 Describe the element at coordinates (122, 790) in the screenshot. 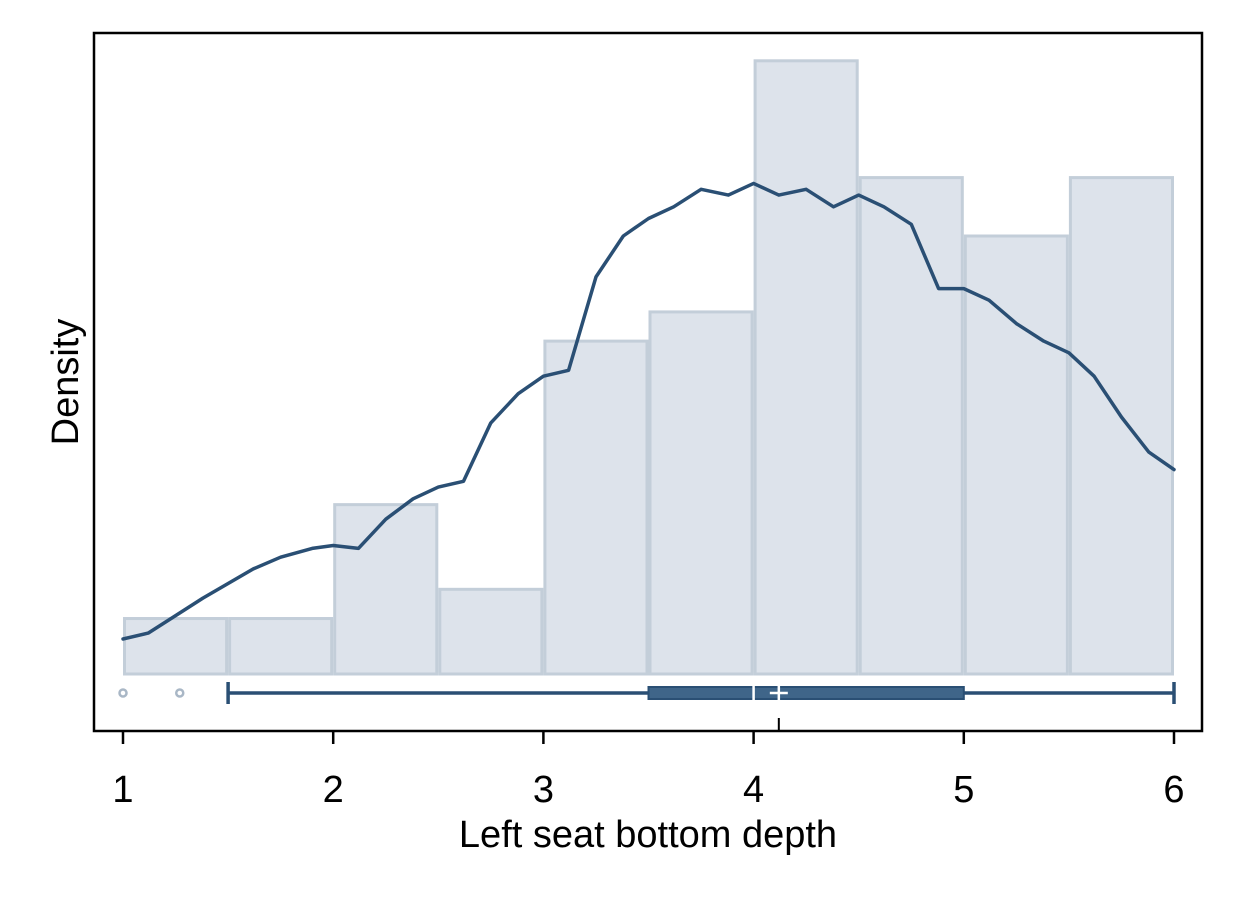

I see `x-tick-label: 1` at that location.